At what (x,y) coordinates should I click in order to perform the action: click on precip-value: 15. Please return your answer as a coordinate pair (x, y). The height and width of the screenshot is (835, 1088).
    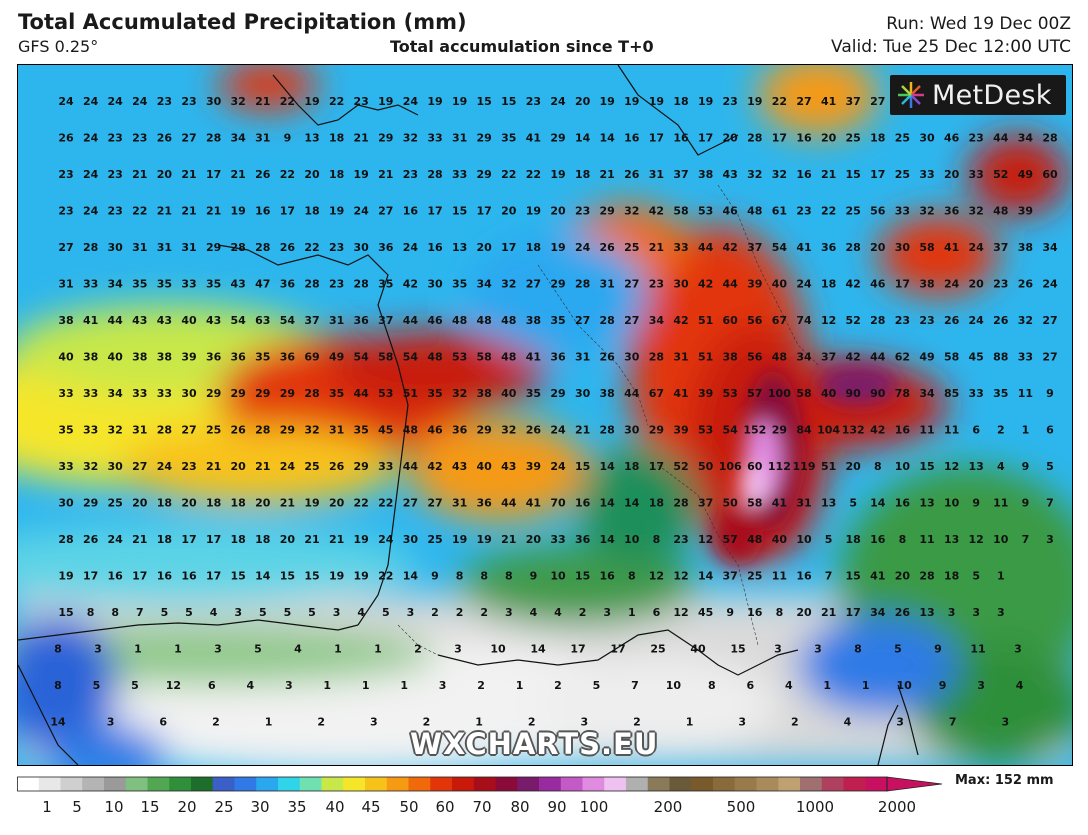
    Looking at the image, I should click on (582, 466).